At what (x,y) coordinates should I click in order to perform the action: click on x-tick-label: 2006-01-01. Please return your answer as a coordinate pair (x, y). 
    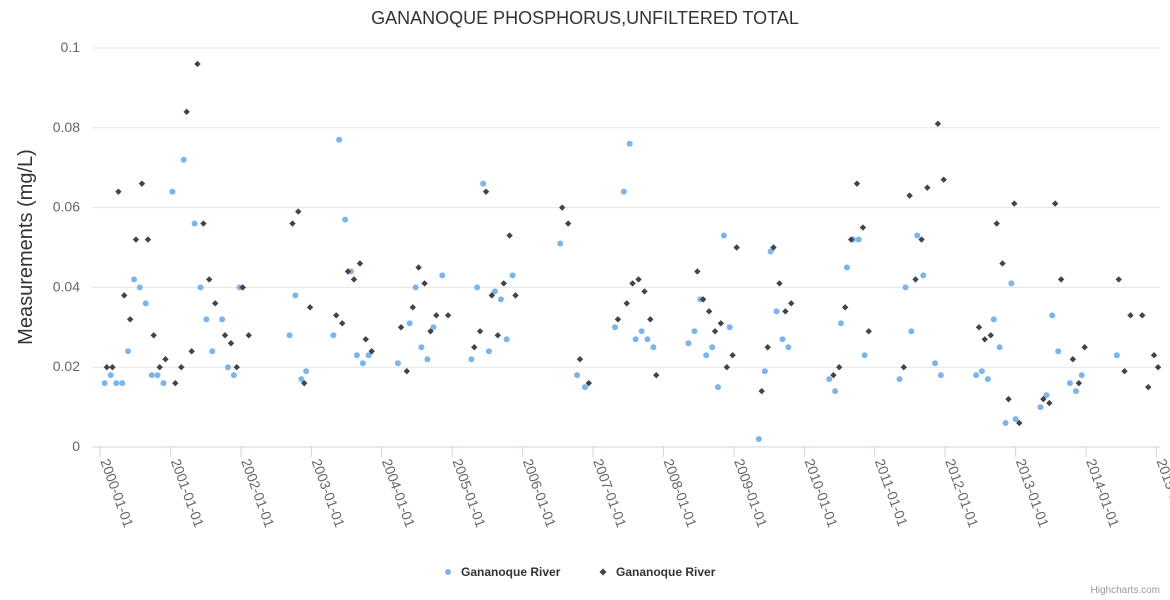
    Looking at the image, I should click on (540, 493).